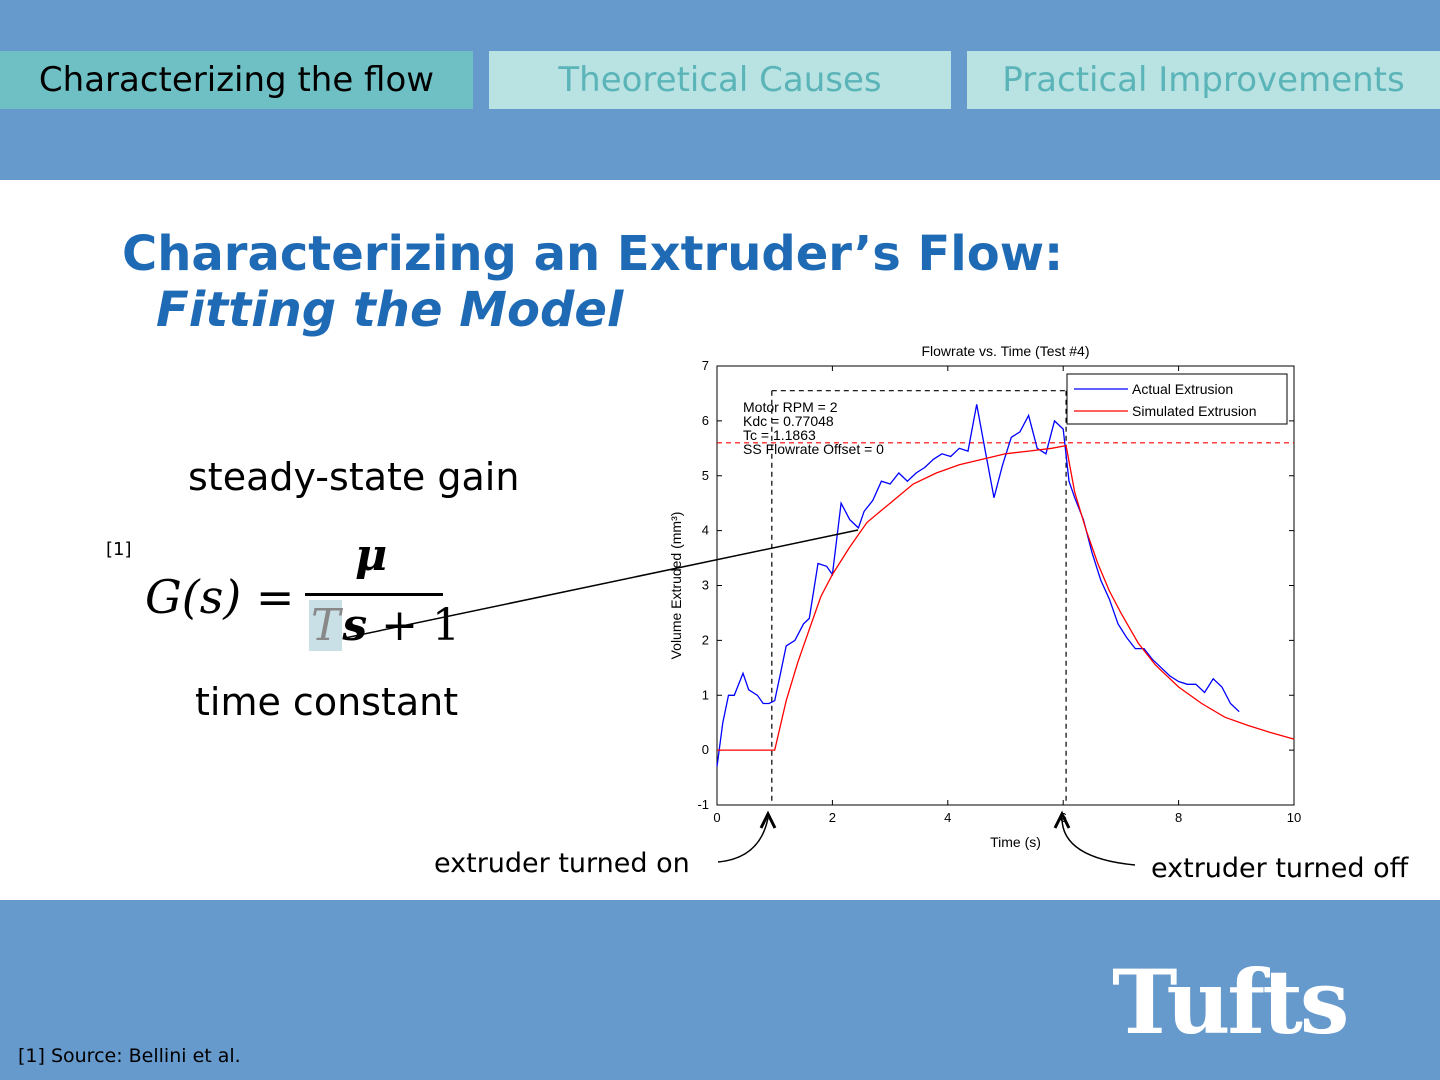 This screenshot has height=1080, width=1440. I want to click on y-axis-label: Volume Extruded (mm³), so click(676, 586).